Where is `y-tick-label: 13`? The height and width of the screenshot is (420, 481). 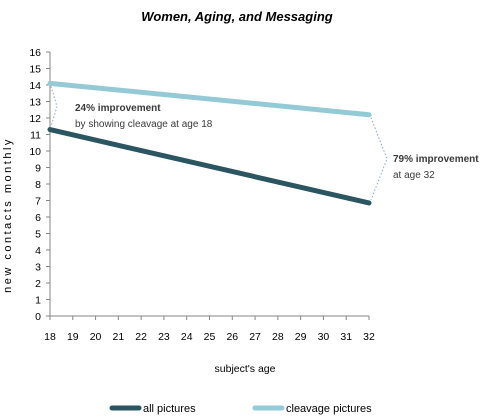 y-tick-label: 13 is located at coordinates (35, 103).